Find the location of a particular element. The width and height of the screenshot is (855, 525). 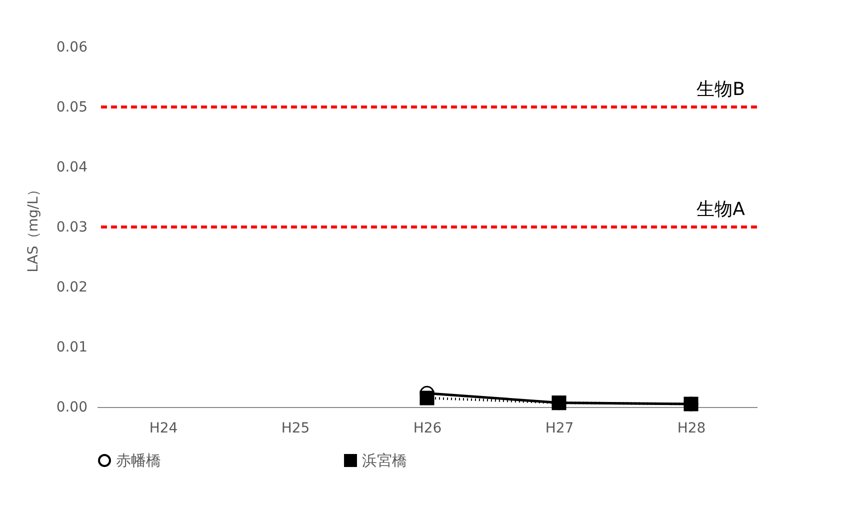

y-tick-label: 0.00 is located at coordinates (72, 408).